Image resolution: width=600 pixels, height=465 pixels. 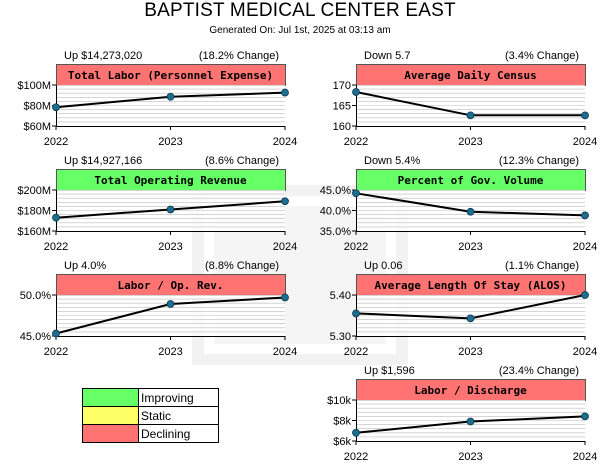 What do you see at coordinates (342, 442) in the screenshot?
I see `y-tick-label: $6k` at bounding box center [342, 442].